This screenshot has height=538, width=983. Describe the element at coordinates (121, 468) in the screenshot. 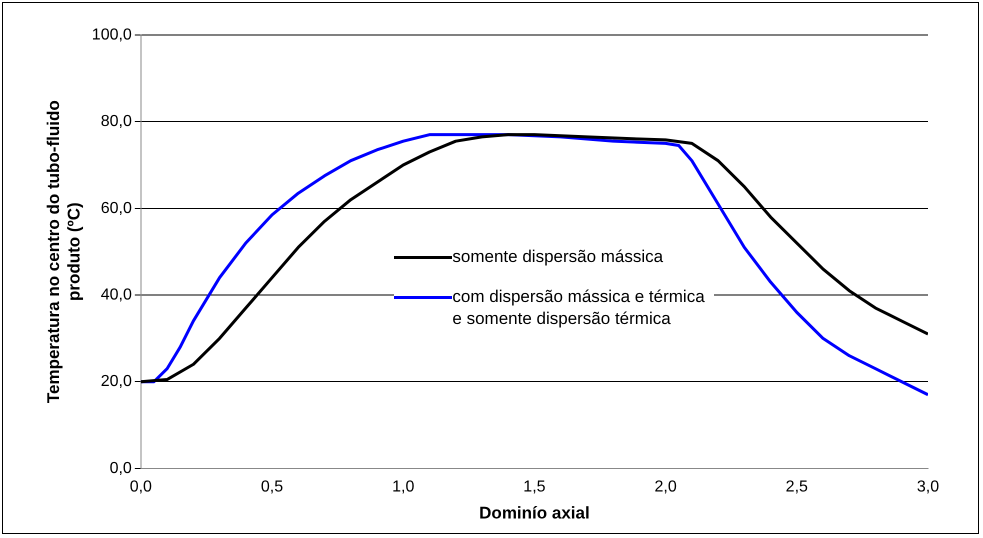

I see `y-tick-label: 0,0` at that location.